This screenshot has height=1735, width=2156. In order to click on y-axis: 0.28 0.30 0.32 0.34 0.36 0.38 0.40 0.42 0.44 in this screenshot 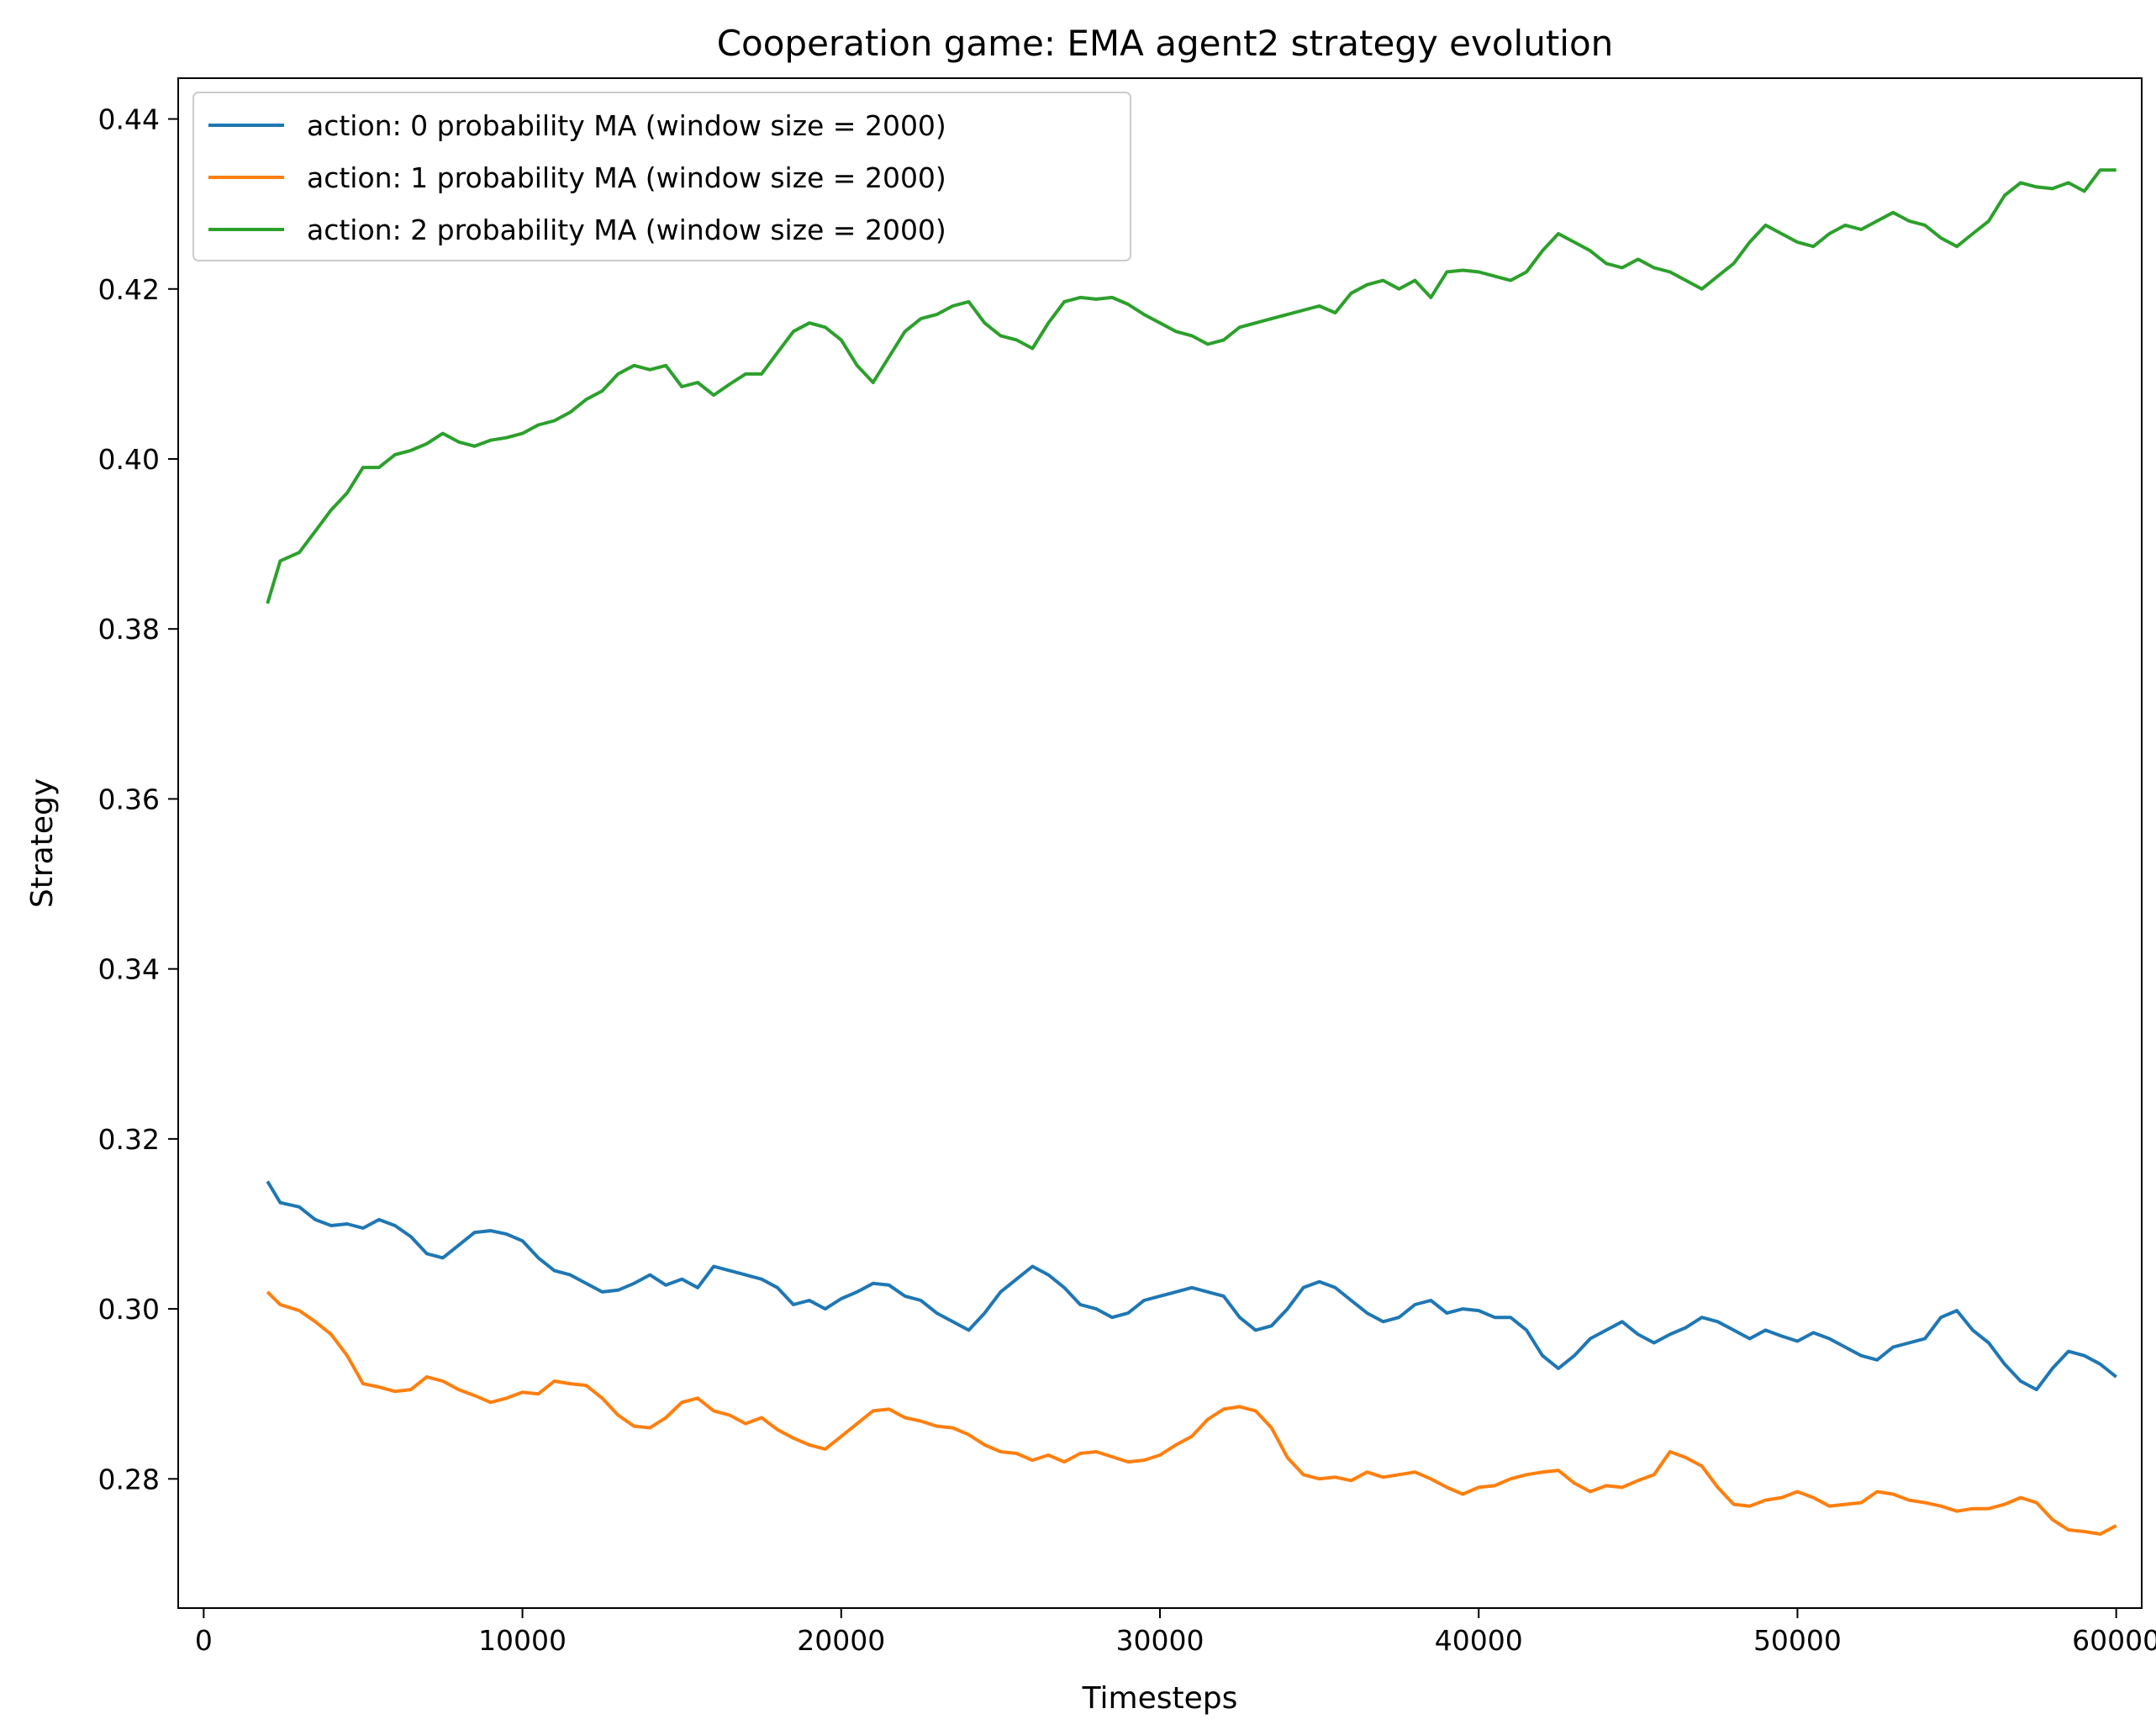, I will do `click(138, 799)`.